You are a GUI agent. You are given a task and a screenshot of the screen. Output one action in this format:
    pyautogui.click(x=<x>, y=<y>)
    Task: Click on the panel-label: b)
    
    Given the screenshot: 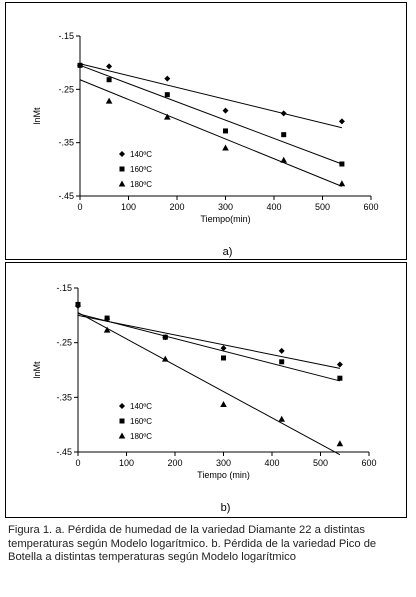 What is the action you would take?
    pyautogui.click(x=226, y=508)
    